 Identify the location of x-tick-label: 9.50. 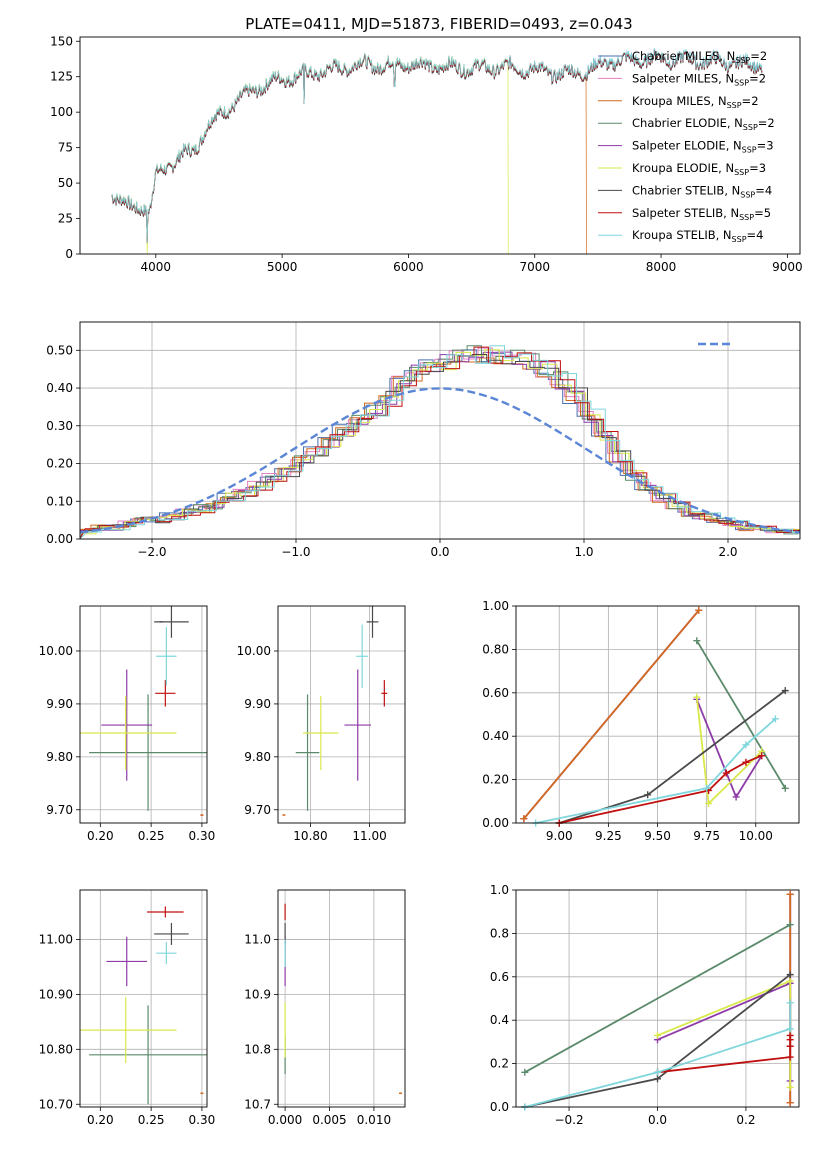
(657, 836).